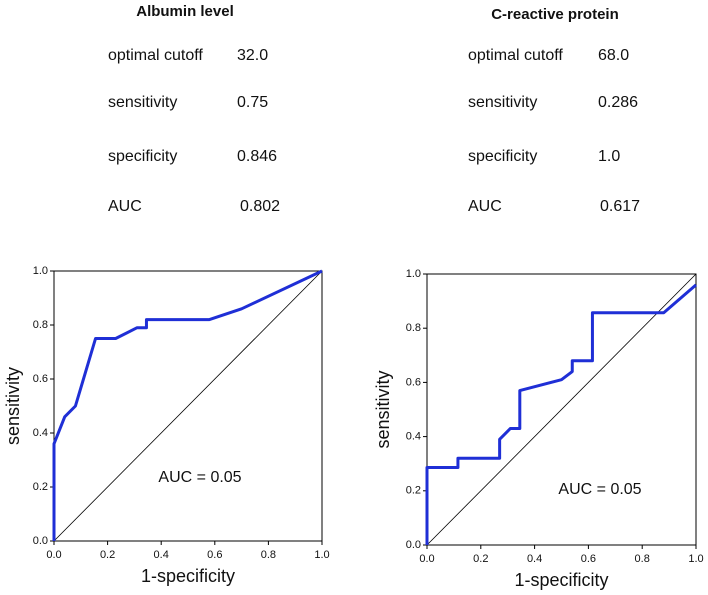  Describe the element at coordinates (609, 156) in the screenshot. I see `stat-value: 1.0` at that location.